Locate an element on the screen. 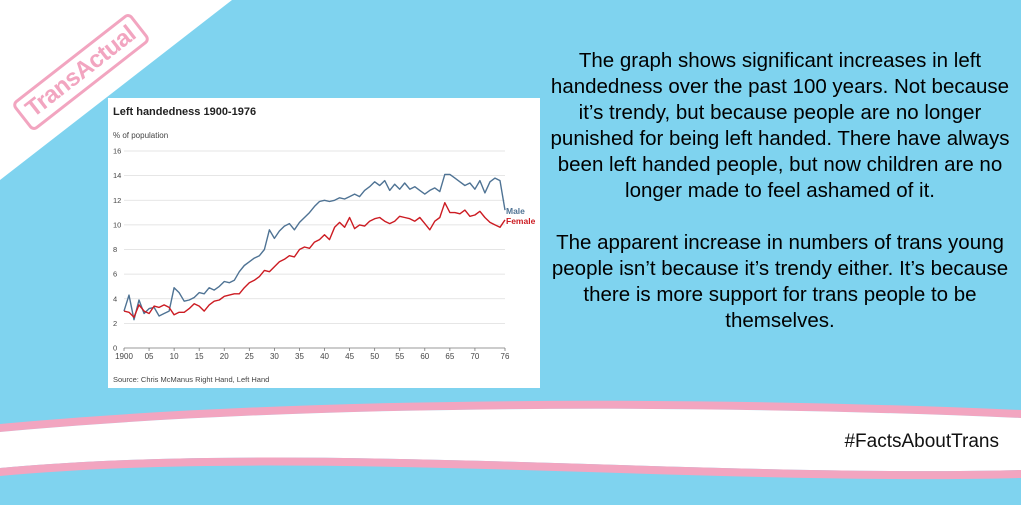 The height and width of the screenshot is (505, 1021). x-tick-label: 60 is located at coordinates (424, 356).